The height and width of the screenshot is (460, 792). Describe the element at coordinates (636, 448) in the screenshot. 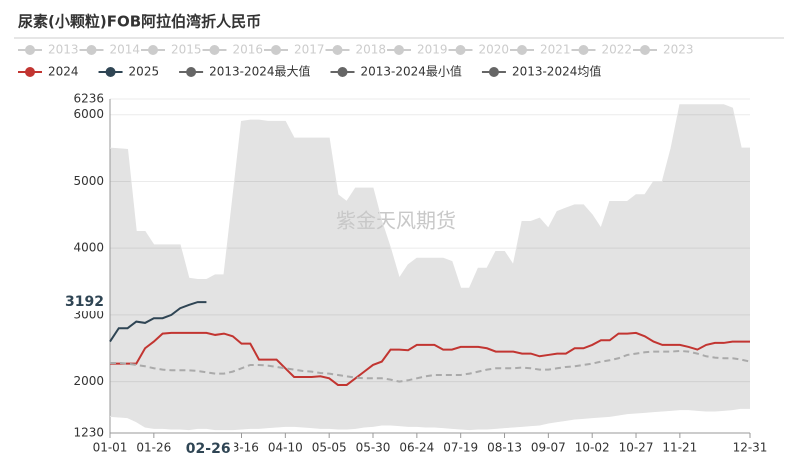

I see `x-tick-label: 10-27` at that location.